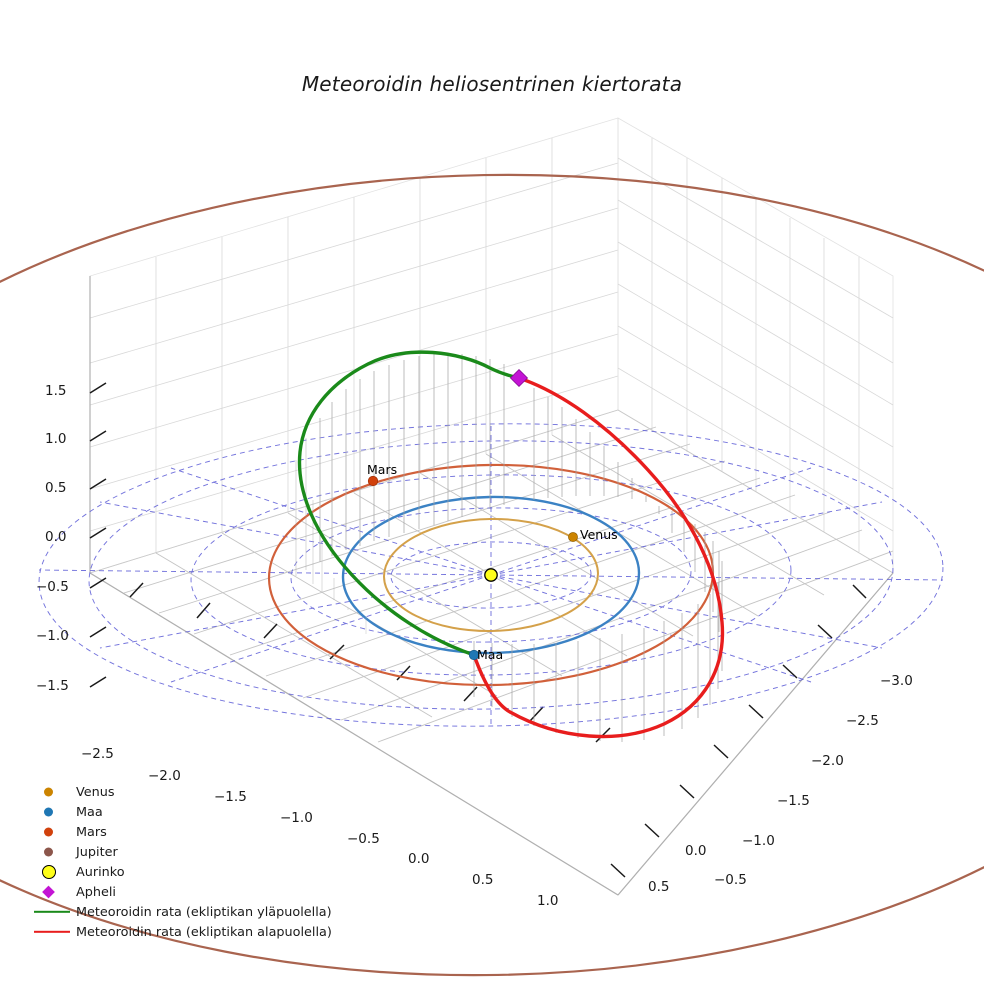 The width and height of the screenshot is (984, 984). Describe the element at coordinates (195, 892) in the screenshot. I see `legend-item-apheli: Apheli` at that location.